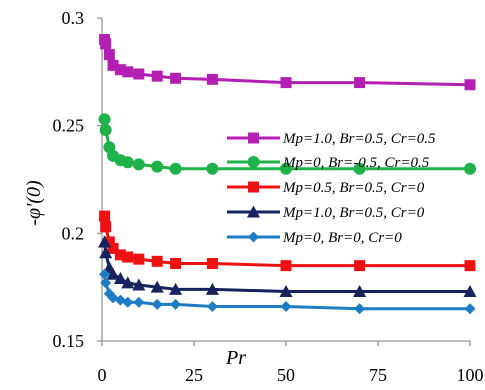  I want to click on legend-label: Mp=0, Br=0, Cr=0, so click(342, 238).